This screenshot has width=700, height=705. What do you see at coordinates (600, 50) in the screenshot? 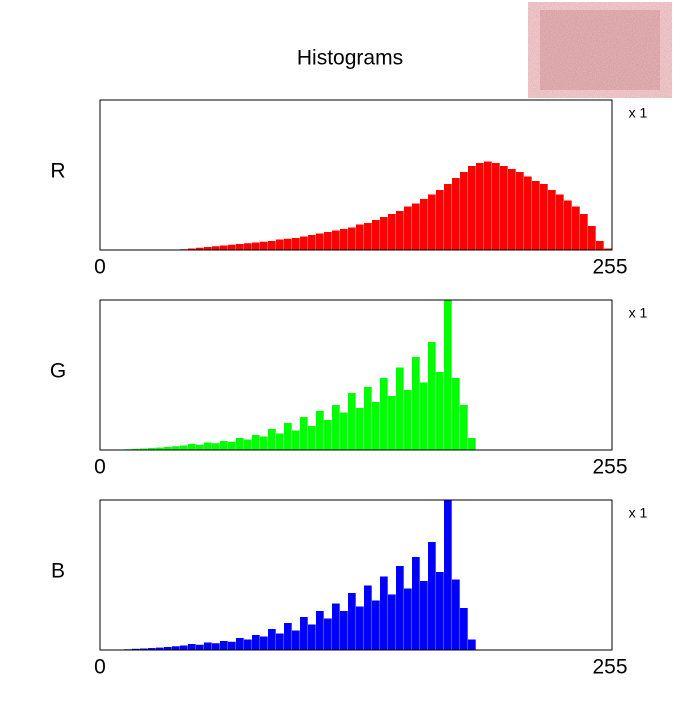
I see `thumbnail-noise` at bounding box center [600, 50].